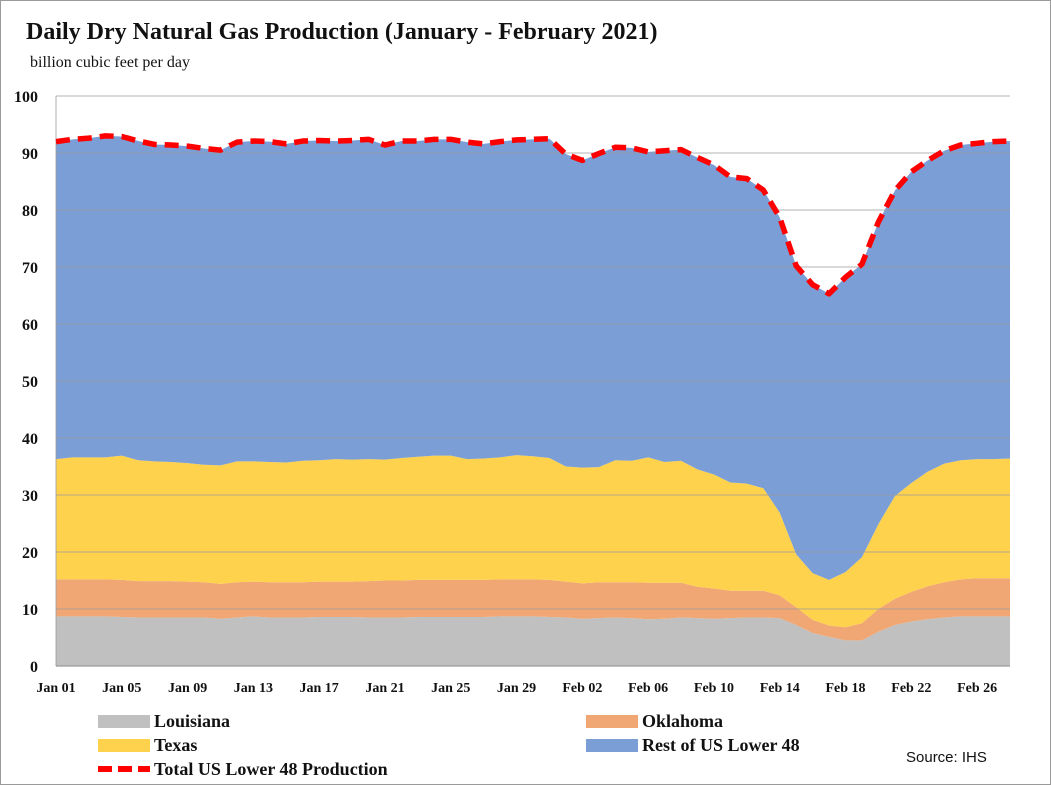  What do you see at coordinates (582, 688) in the screenshot?
I see `x-tick-label: Feb 02` at bounding box center [582, 688].